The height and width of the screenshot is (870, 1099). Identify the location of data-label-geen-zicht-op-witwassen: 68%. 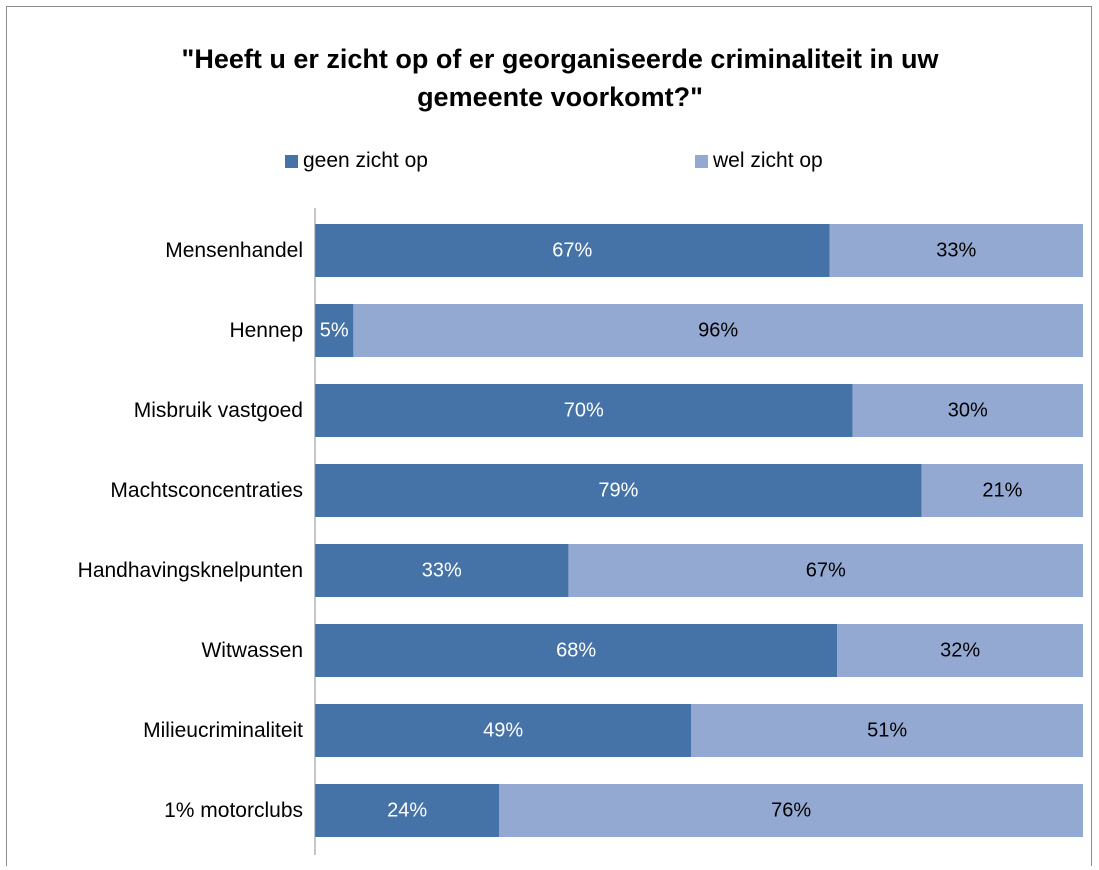
(576, 651).